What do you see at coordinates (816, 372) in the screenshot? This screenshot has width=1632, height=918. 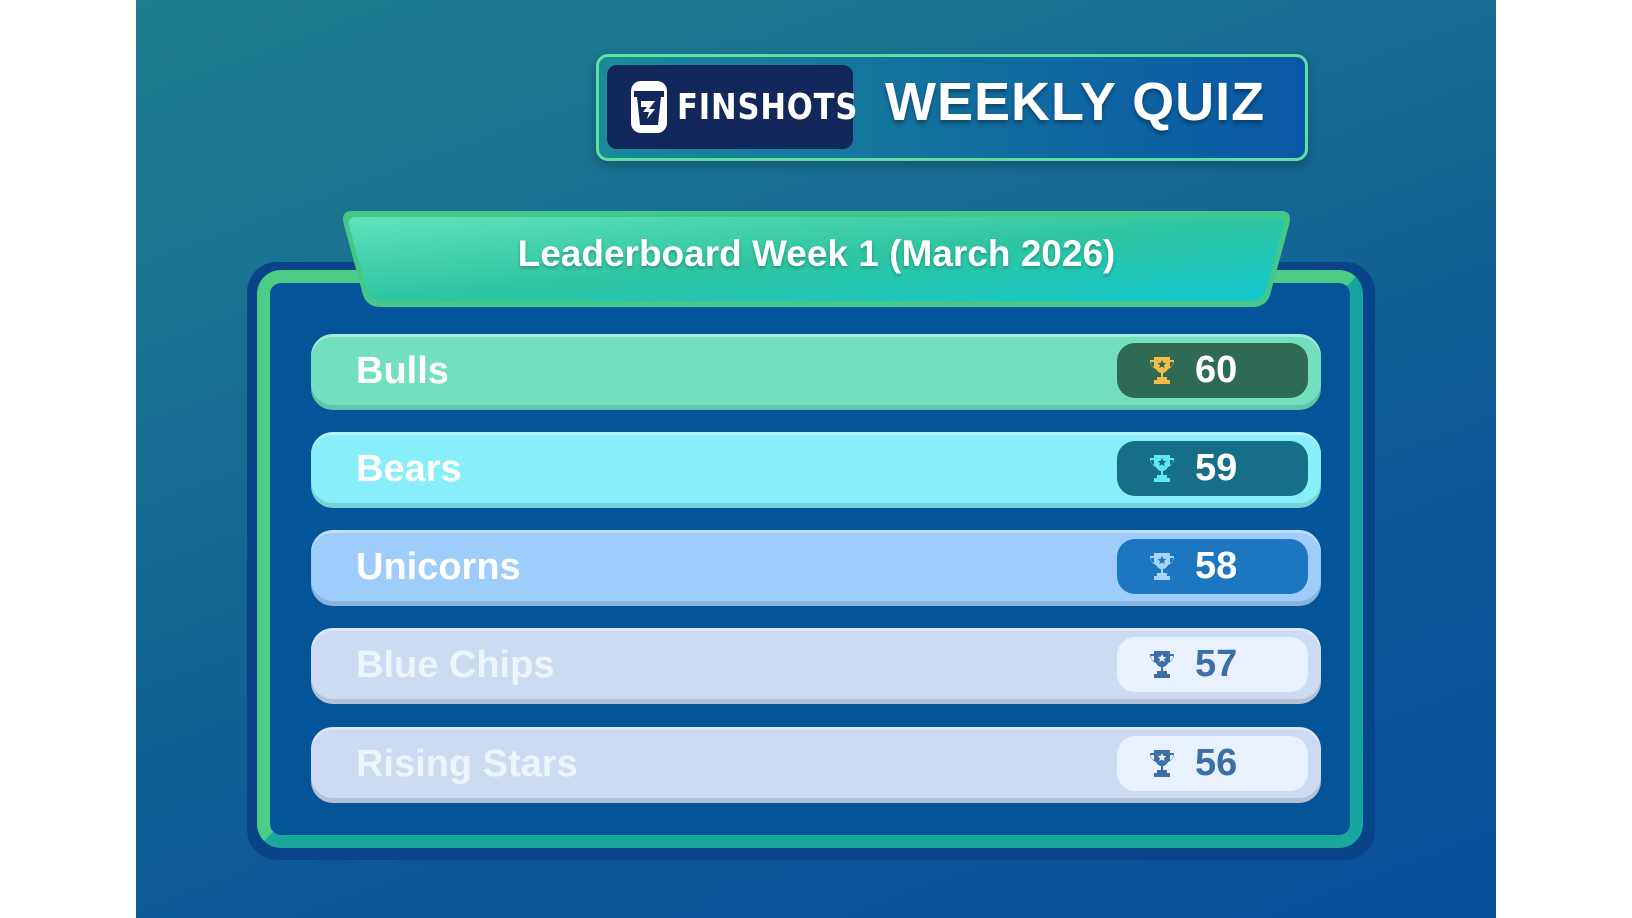 I see `leaderboard-row: Bulls 60` at bounding box center [816, 372].